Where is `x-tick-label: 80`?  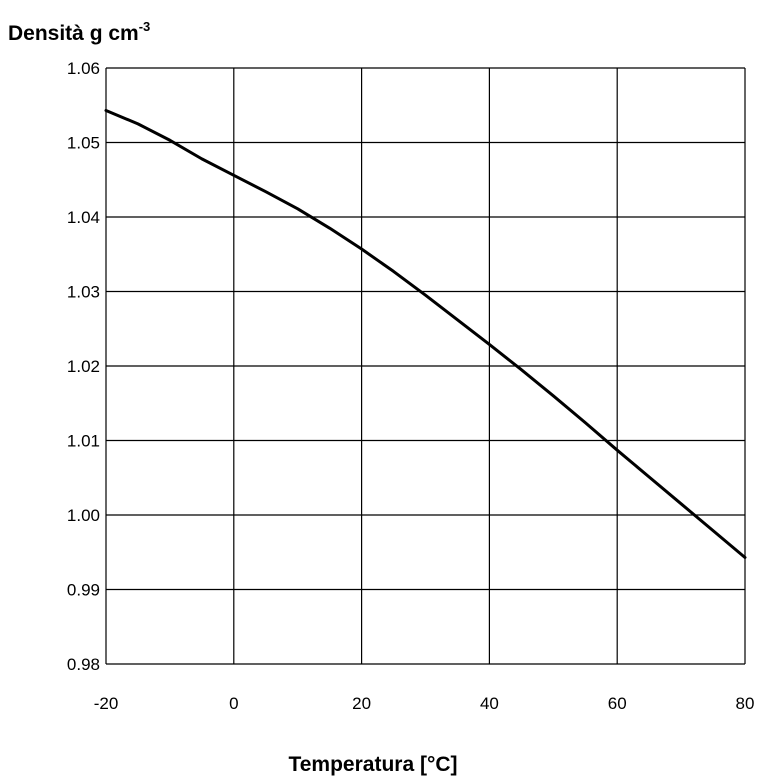
x-tick-label: 80 is located at coordinates (745, 703).